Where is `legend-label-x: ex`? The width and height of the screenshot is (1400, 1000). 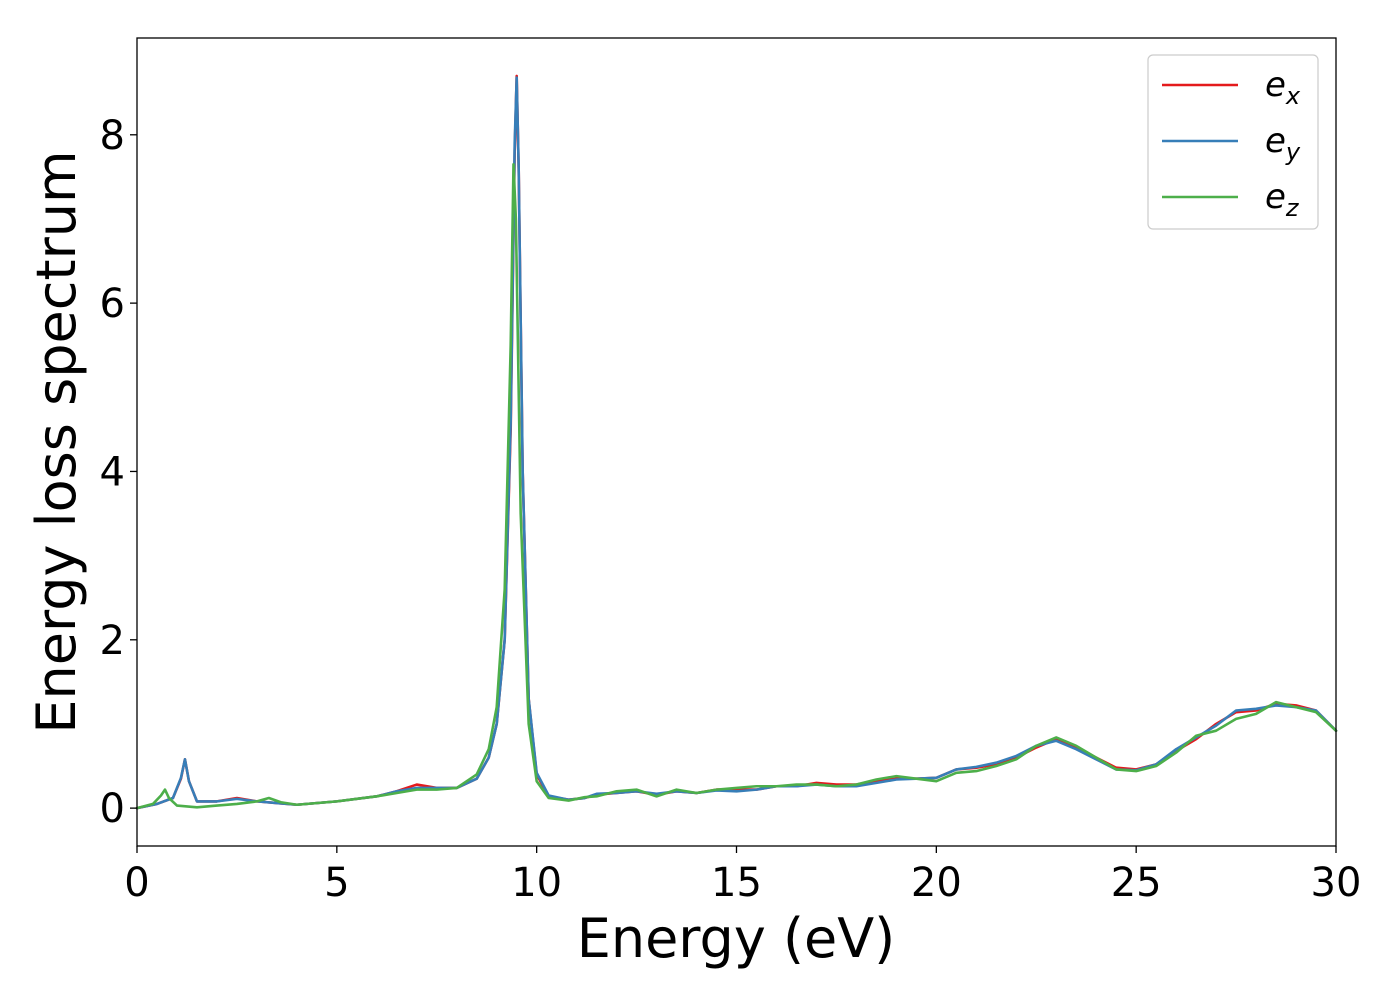 legend-label-x: ex is located at coordinates (1283, 87).